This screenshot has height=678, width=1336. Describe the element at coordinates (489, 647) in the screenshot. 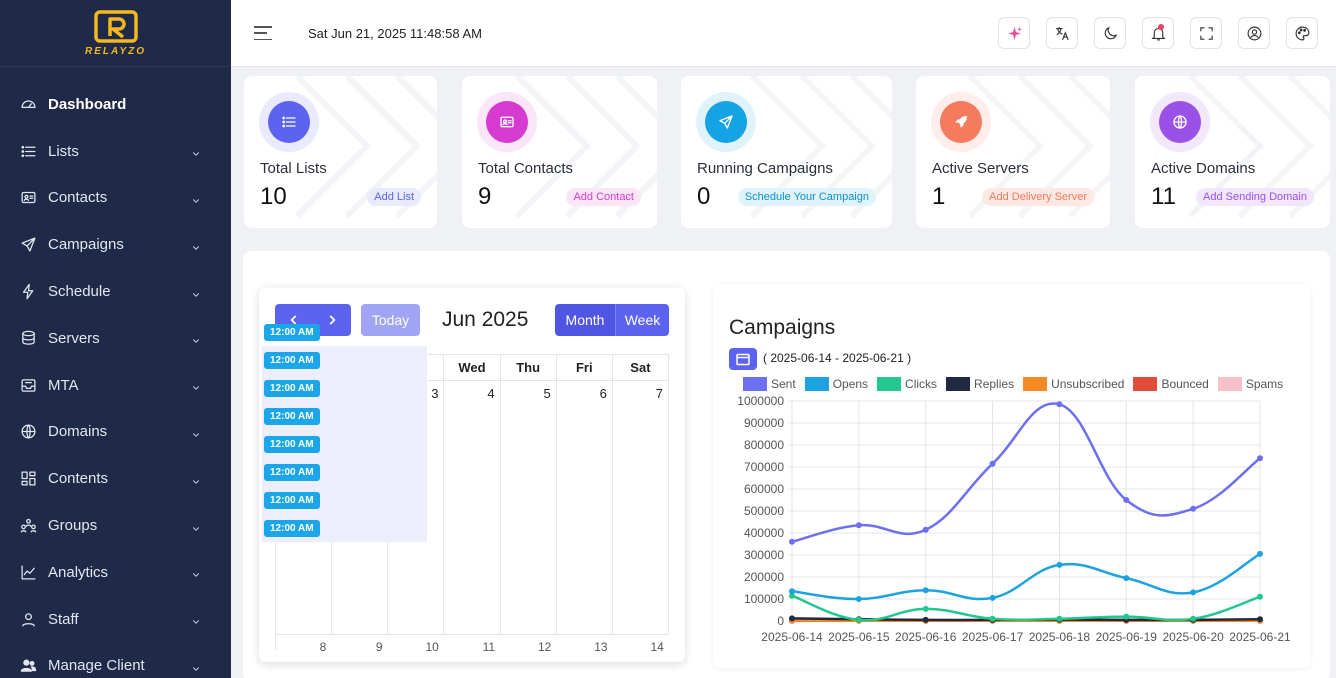

I see `calendar-day-number: 11` at that location.